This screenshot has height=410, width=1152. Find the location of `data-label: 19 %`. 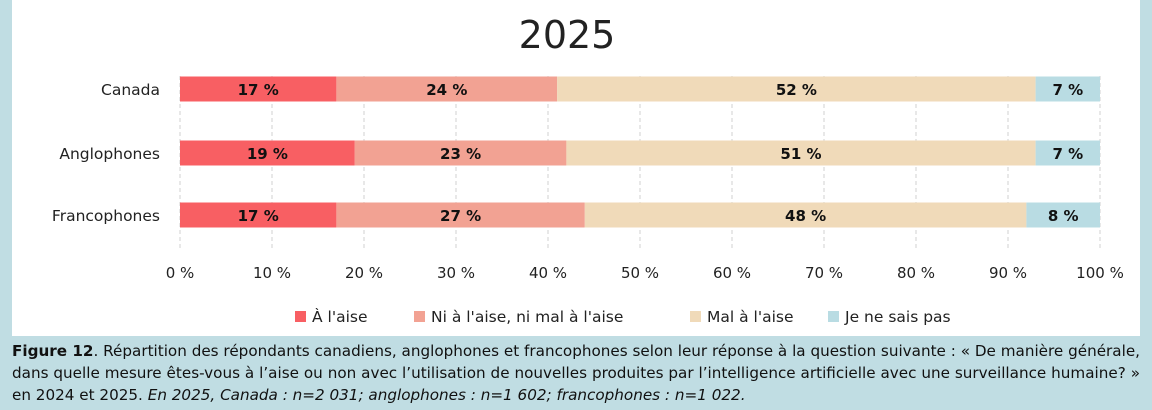

data-label: 19 % is located at coordinates (267, 154).